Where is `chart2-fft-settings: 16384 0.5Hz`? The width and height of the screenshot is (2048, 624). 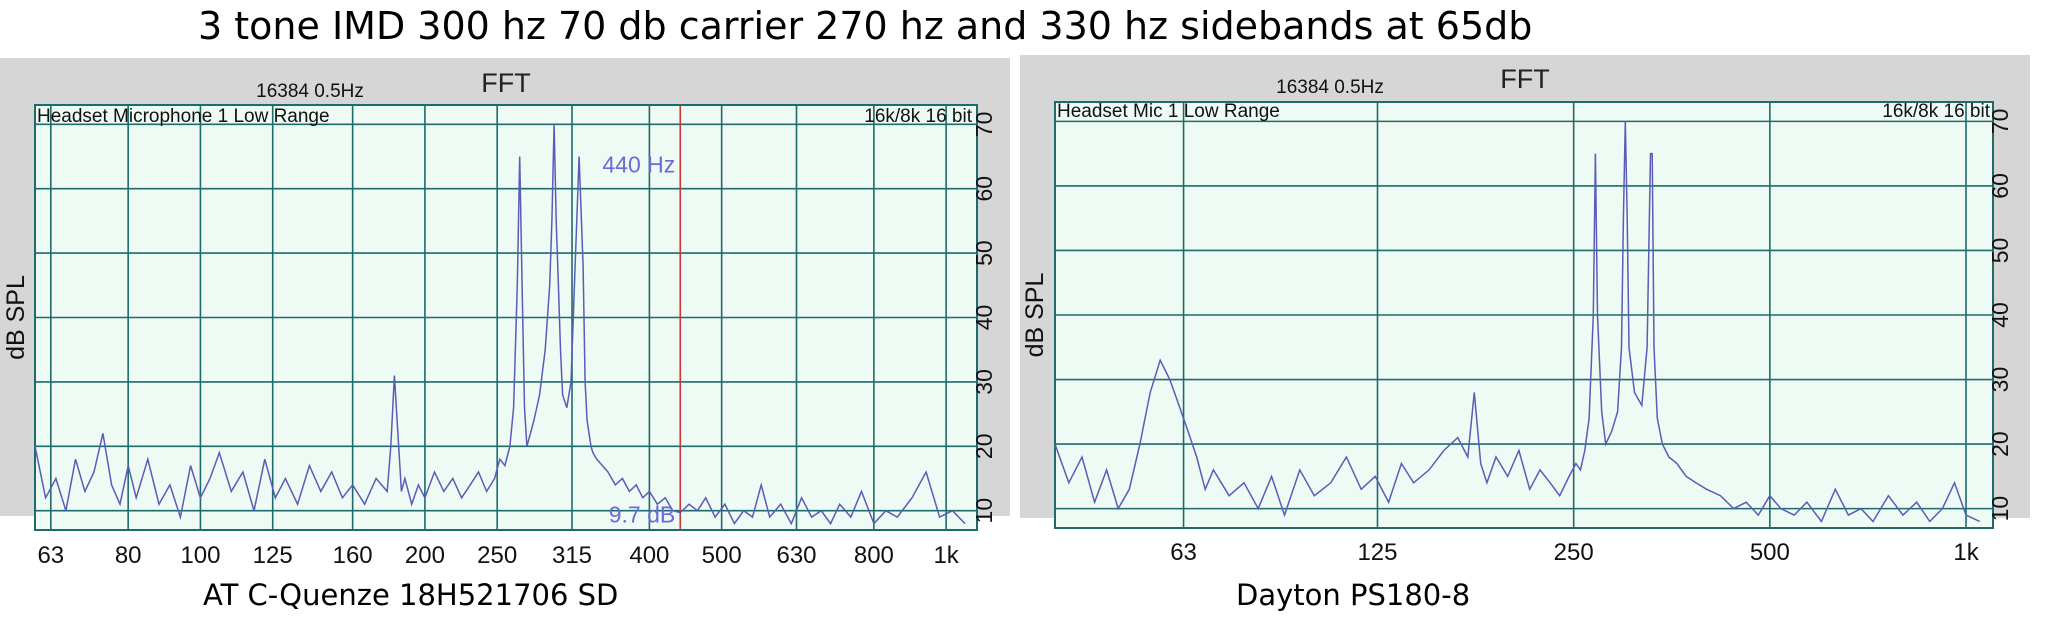 chart2-fft-settings: 16384 0.5Hz is located at coordinates (1330, 87).